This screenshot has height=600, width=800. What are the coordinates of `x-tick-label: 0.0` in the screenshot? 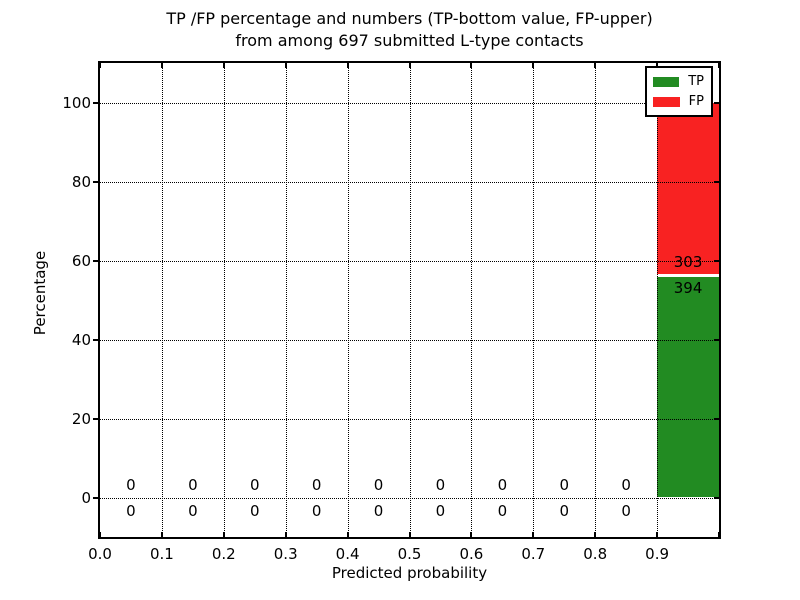 It's located at (100, 554).